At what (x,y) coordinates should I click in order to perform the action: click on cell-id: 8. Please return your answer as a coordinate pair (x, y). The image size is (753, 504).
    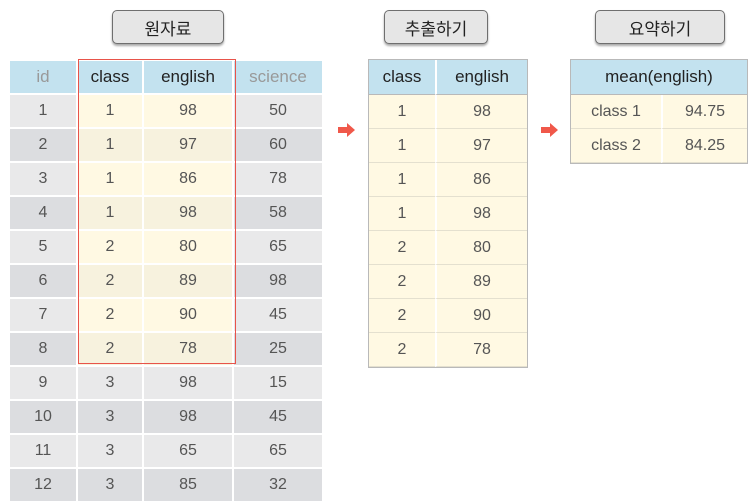
    Looking at the image, I should click on (43, 349).